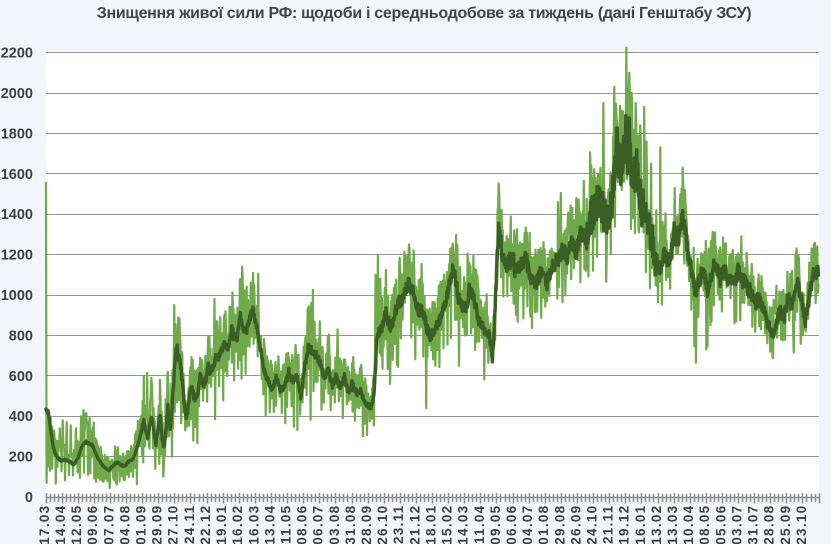  Describe the element at coordinates (398, 524) in the screenshot. I see `svg-text: 23.11` at that location.